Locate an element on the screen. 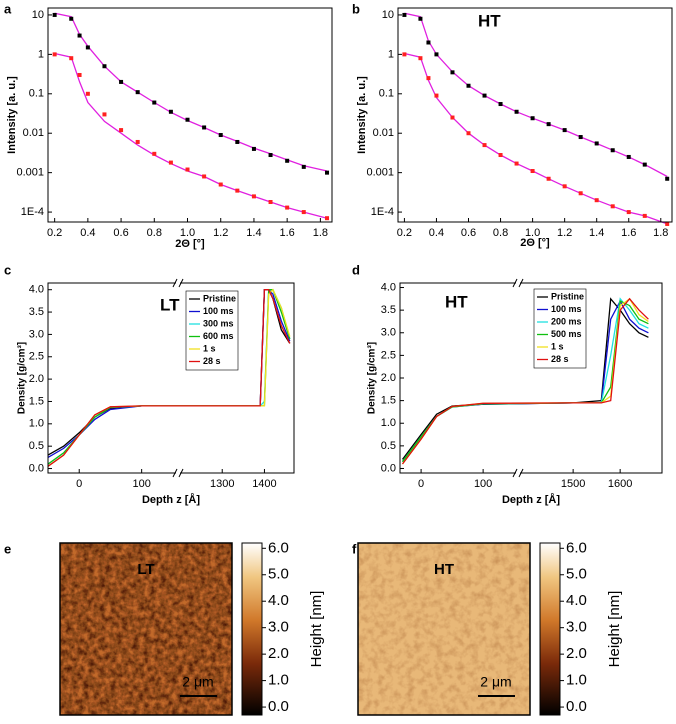 The image size is (676, 724). y-axis-label: Density [g/cm³] is located at coordinates (22, 378).